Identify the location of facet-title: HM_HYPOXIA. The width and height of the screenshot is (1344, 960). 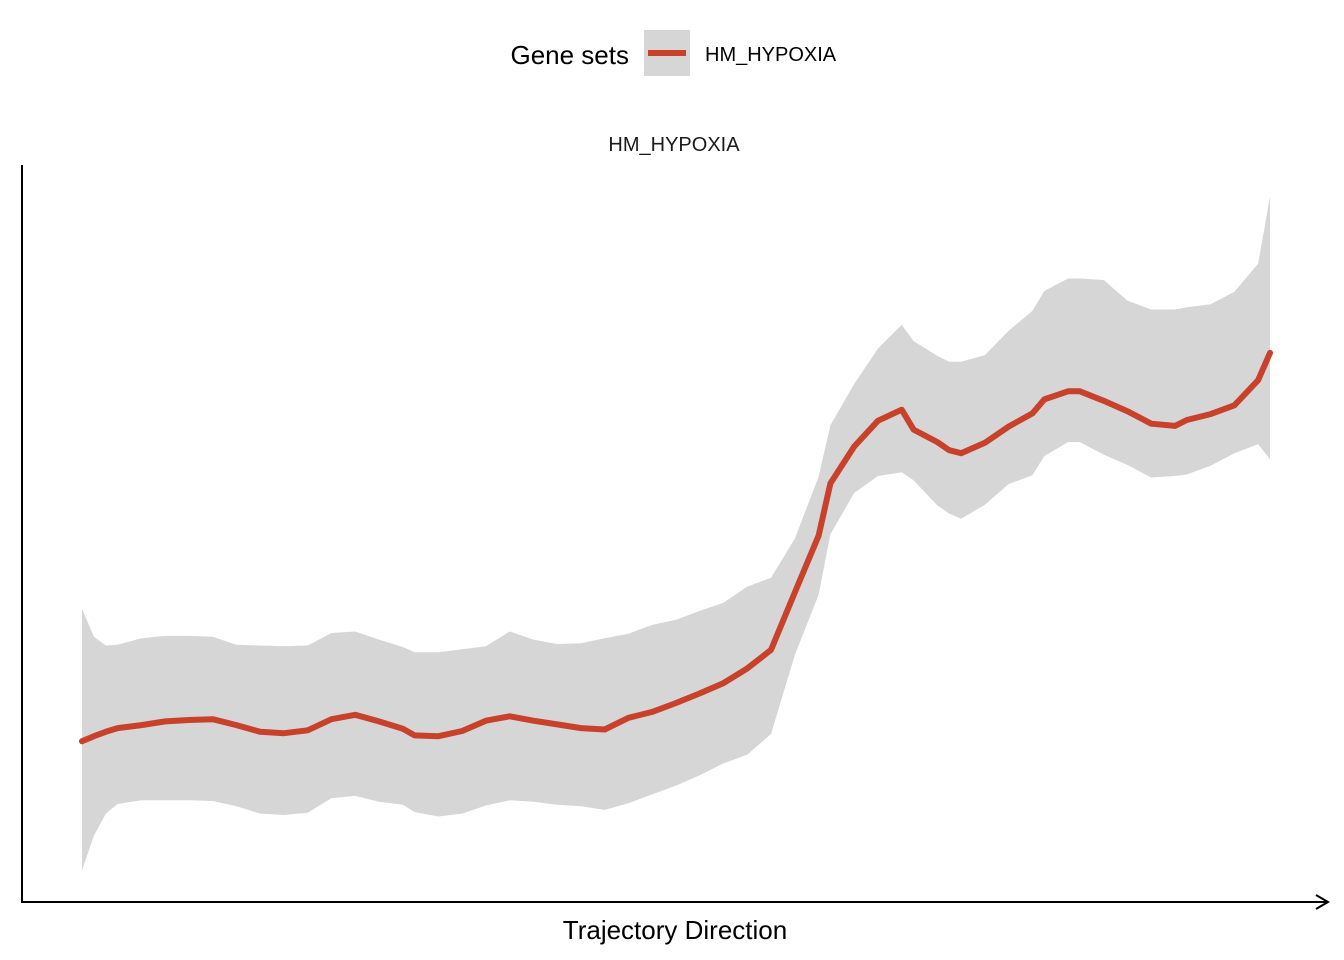
(674, 145).